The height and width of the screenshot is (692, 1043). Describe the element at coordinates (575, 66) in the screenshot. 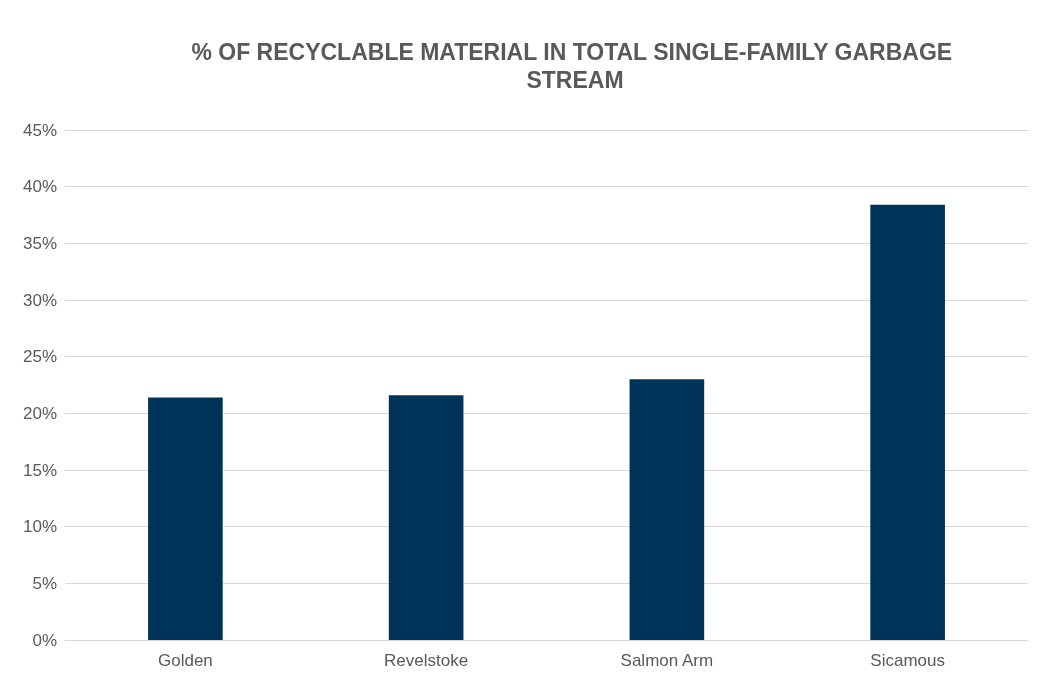

I see `chart-title: % OF RECYCLABLE MATERIAL IN TOTAL SINGLE-FAMILY GARBAGE STREAM` at that location.